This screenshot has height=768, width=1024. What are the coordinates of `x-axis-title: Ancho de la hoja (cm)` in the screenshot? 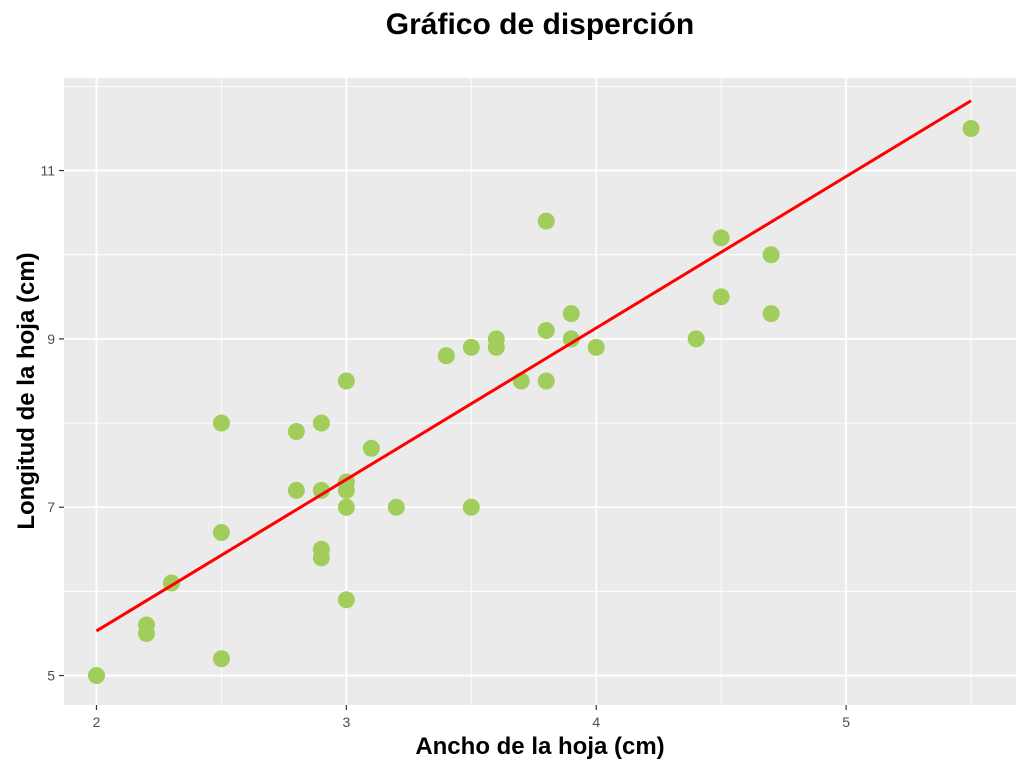 It's located at (539, 746).